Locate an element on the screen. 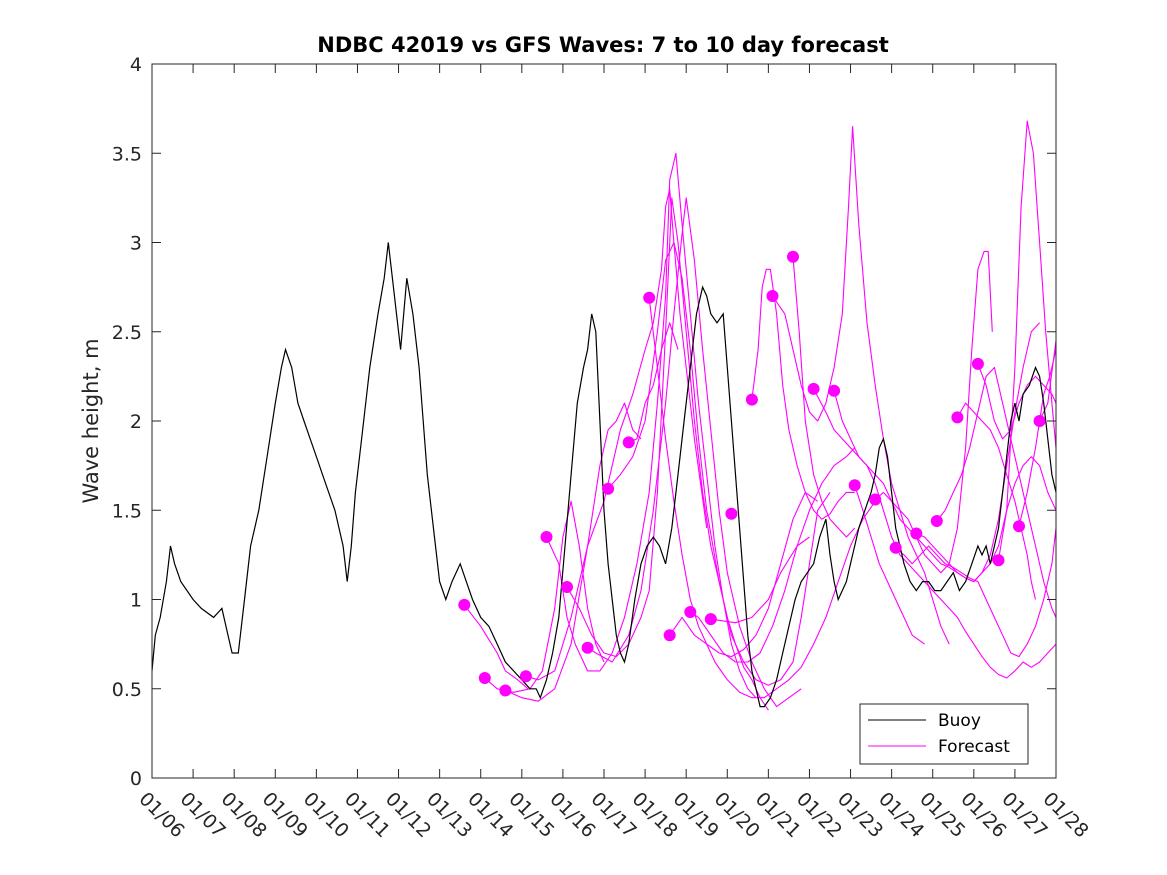 This screenshot has width=1167, height=875. y-tick-label: 3.5 is located at coordinates (127, 154).